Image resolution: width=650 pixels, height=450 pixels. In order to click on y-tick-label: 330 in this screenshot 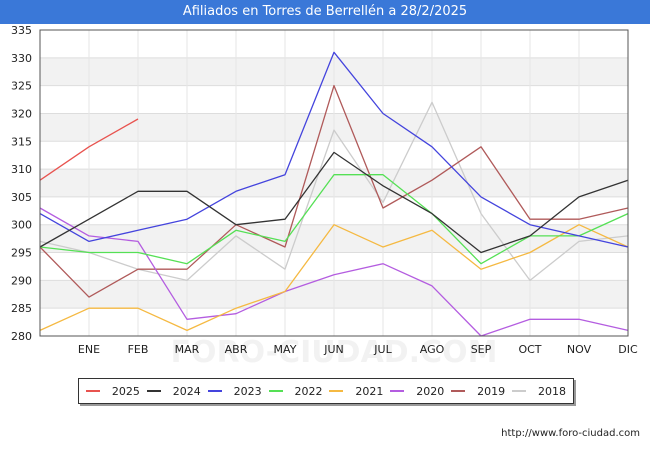, I will do `click(21, 58)`.